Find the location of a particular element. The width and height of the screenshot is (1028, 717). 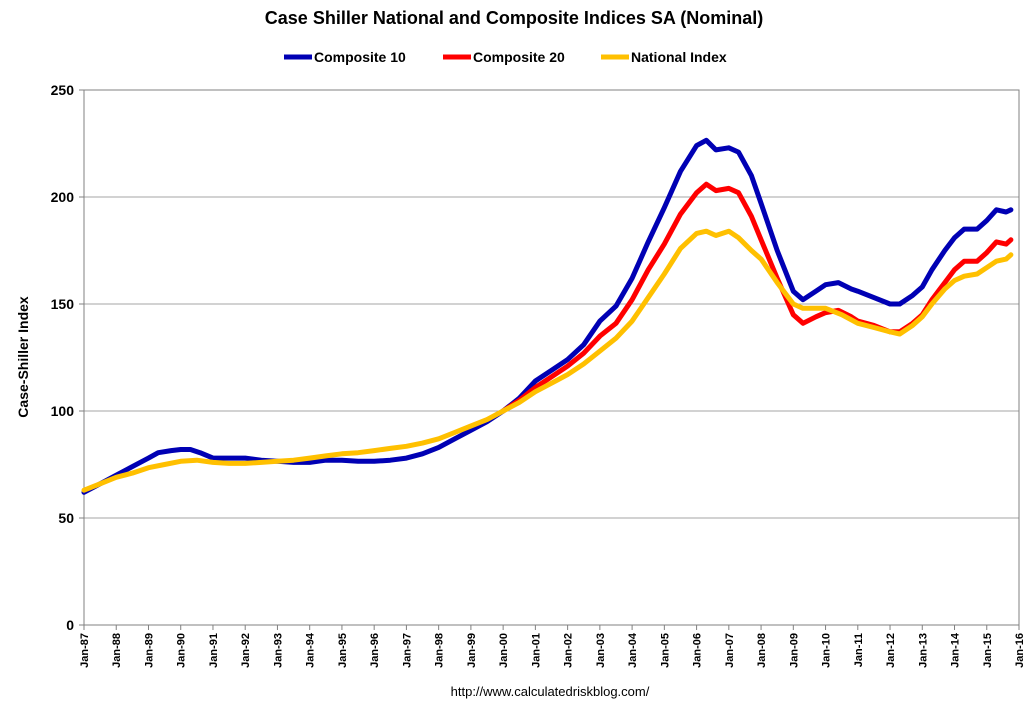

x-tick-label: Jan-08 is located at coordinates (762, 650).